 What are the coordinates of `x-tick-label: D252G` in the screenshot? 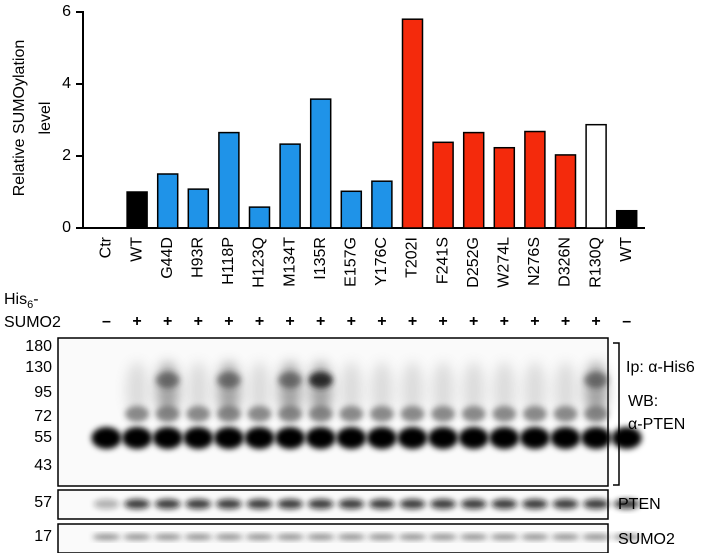 It's located at (473, 262).